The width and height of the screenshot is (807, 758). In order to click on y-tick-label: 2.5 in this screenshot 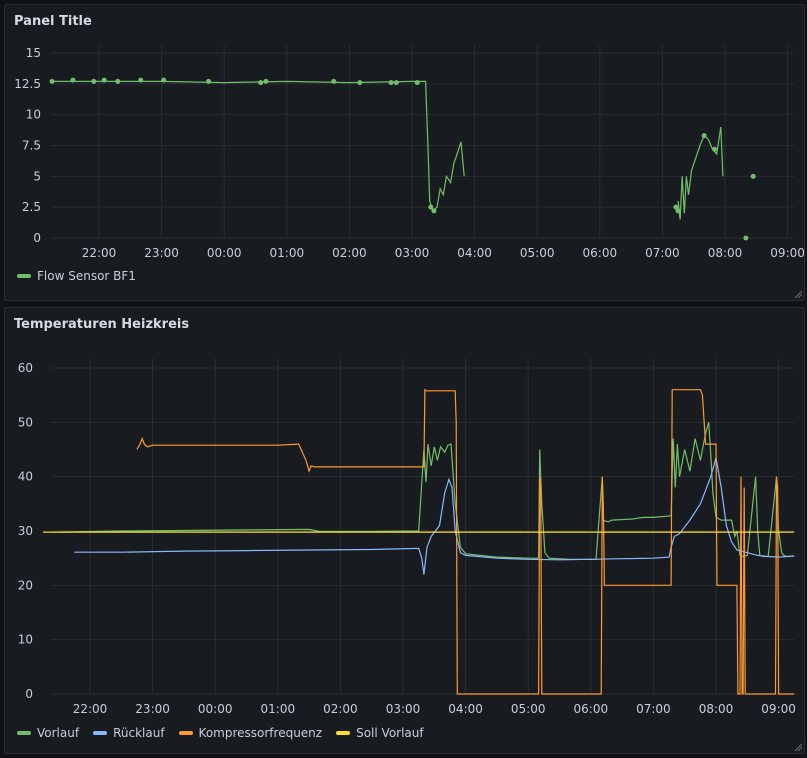, I will do `click(31, 207)`.